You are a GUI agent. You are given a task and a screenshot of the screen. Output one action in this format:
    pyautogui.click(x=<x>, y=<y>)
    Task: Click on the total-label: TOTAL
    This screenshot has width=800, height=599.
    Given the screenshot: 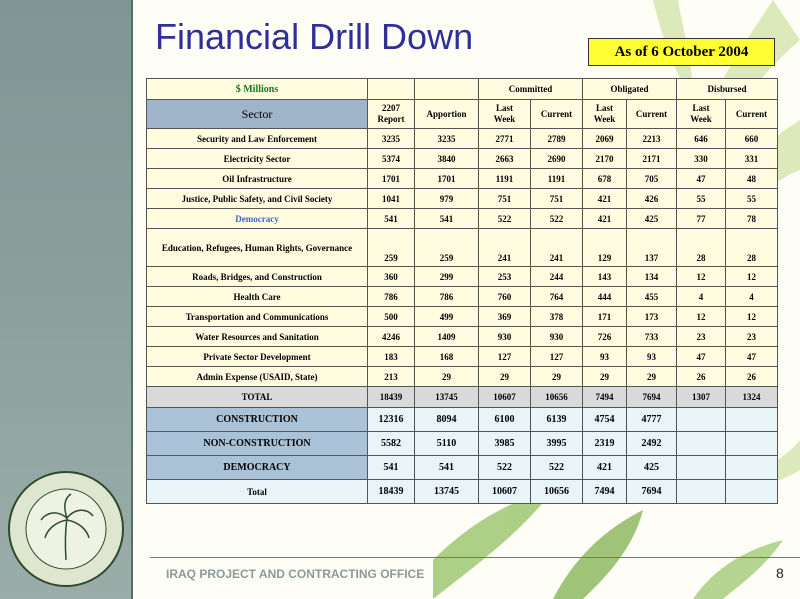 What is the action you would take?
    pyautogui.click(x=257, y=397)
    